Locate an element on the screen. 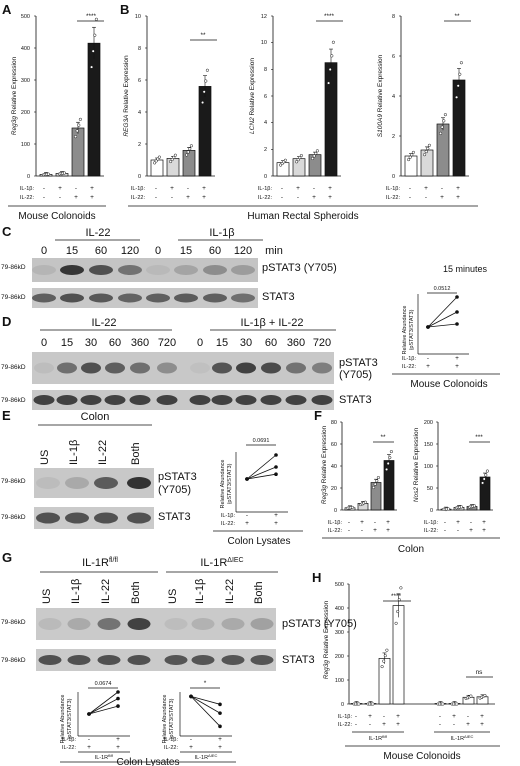  b1-sig: ** is located at coordinates (203, 35).